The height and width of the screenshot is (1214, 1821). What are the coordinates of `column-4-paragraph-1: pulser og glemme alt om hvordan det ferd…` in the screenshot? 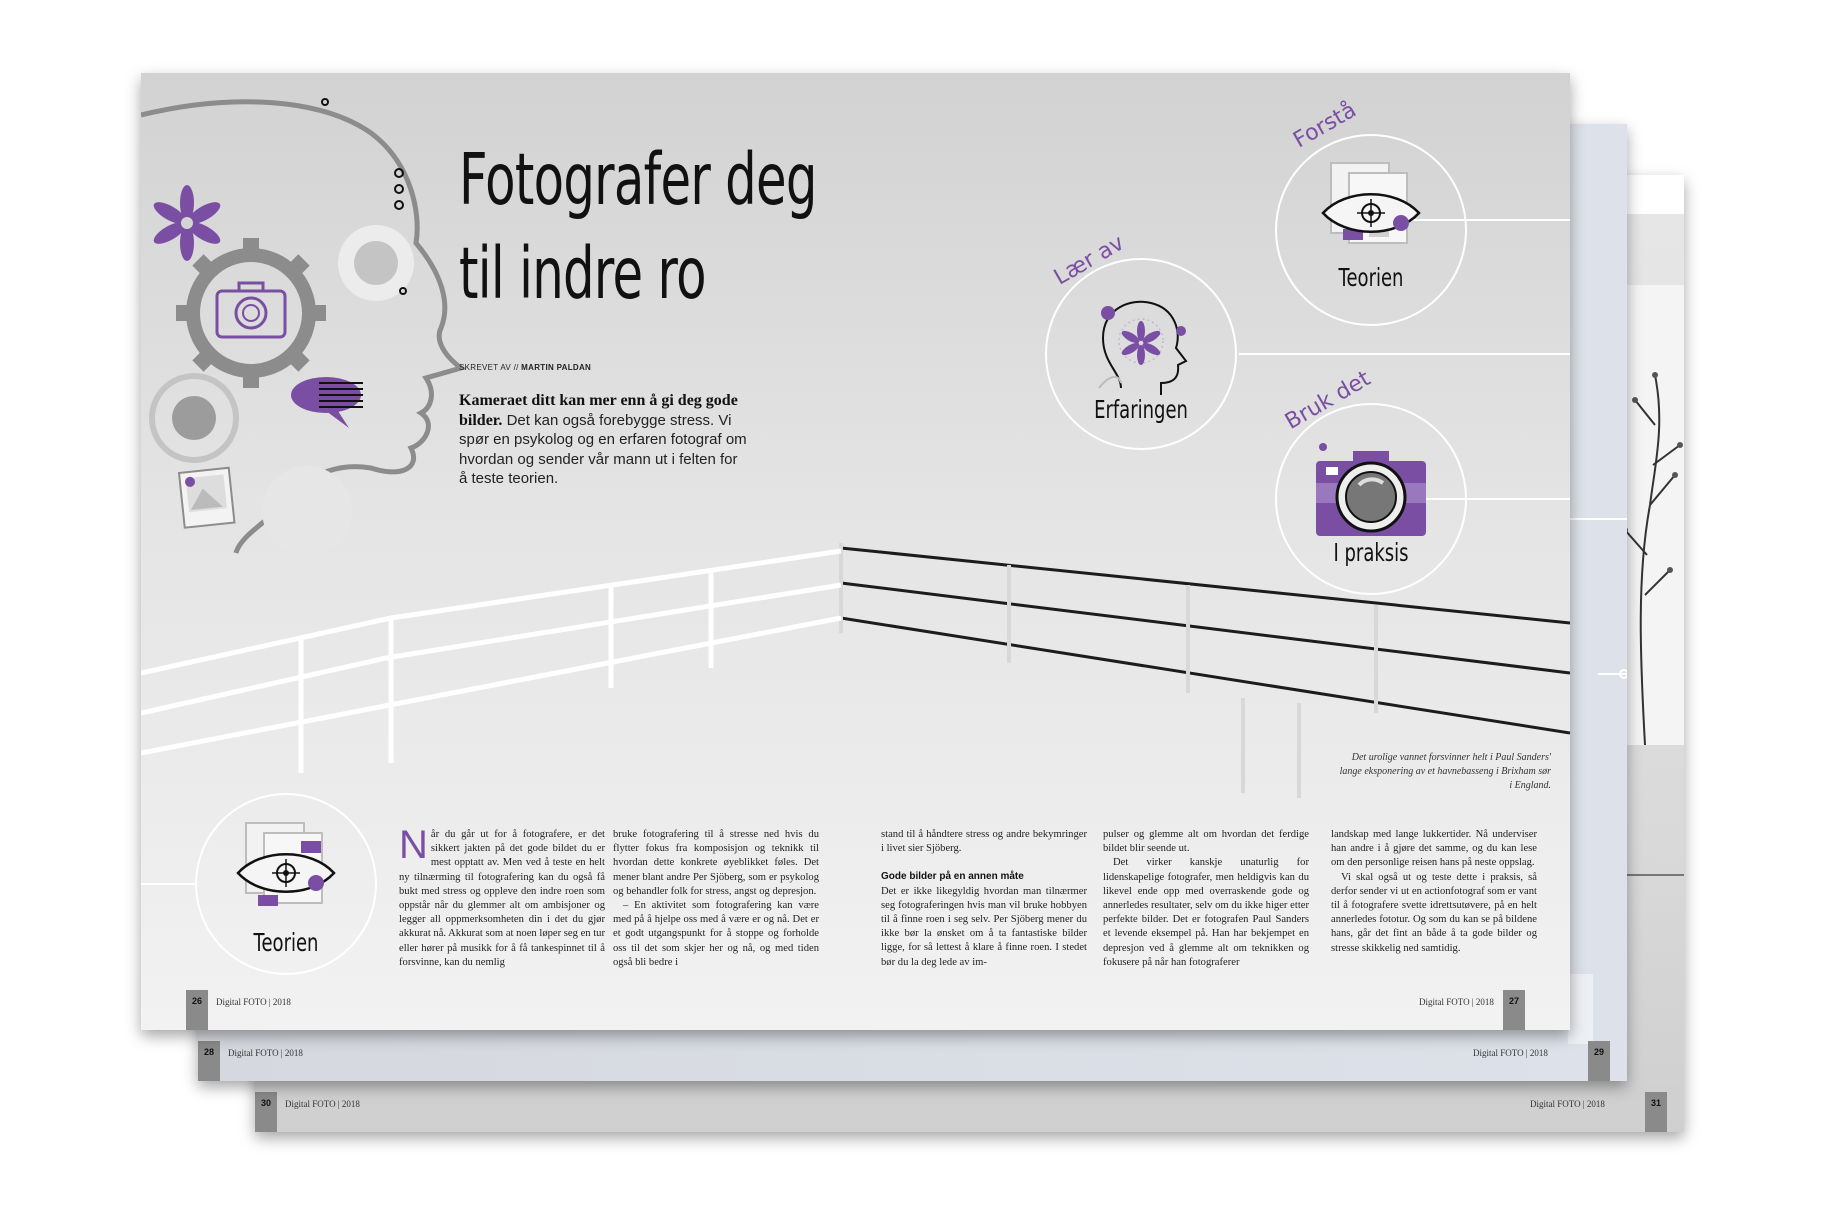 It's located at (1206, 842).